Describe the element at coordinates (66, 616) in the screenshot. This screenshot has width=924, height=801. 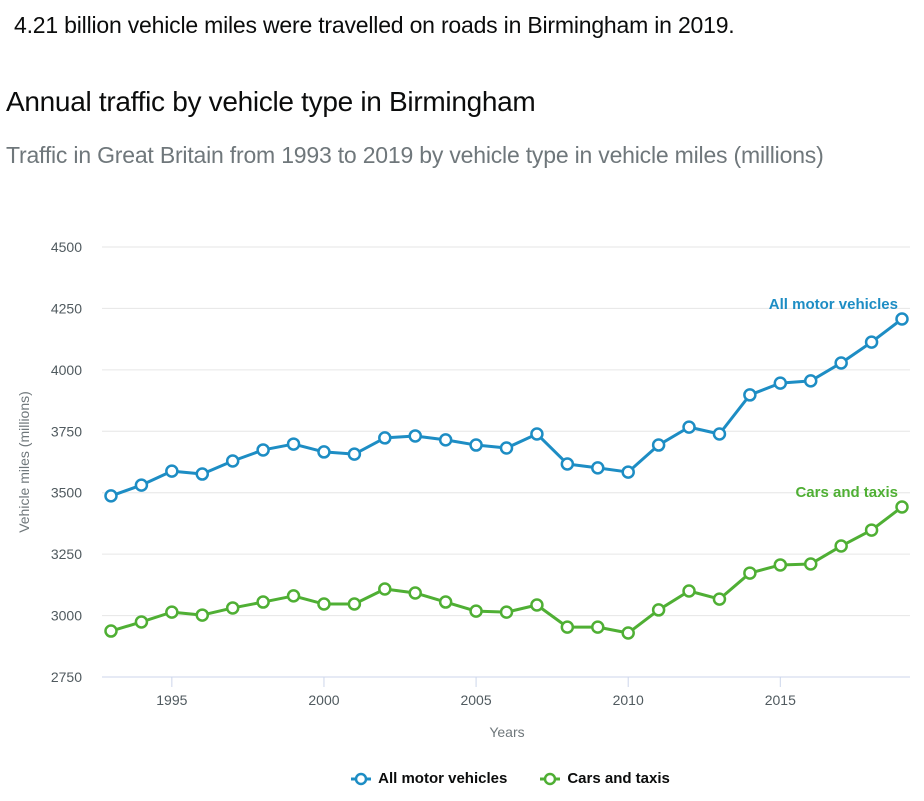
I see `y-tick-label: 3000` at that location.